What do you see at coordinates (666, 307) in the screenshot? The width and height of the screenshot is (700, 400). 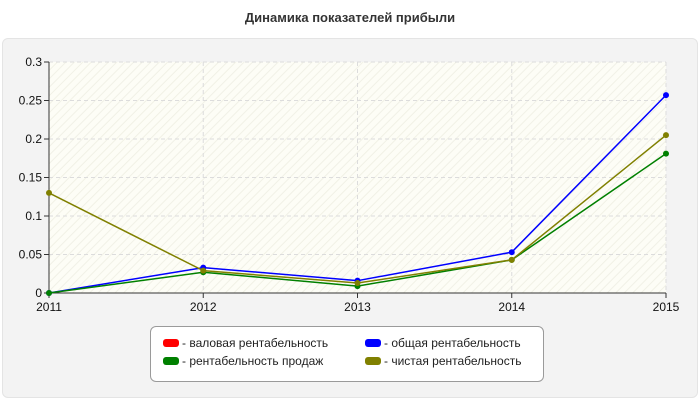 I see `x-tick-label: 2015` at bounding box center [666, 307].